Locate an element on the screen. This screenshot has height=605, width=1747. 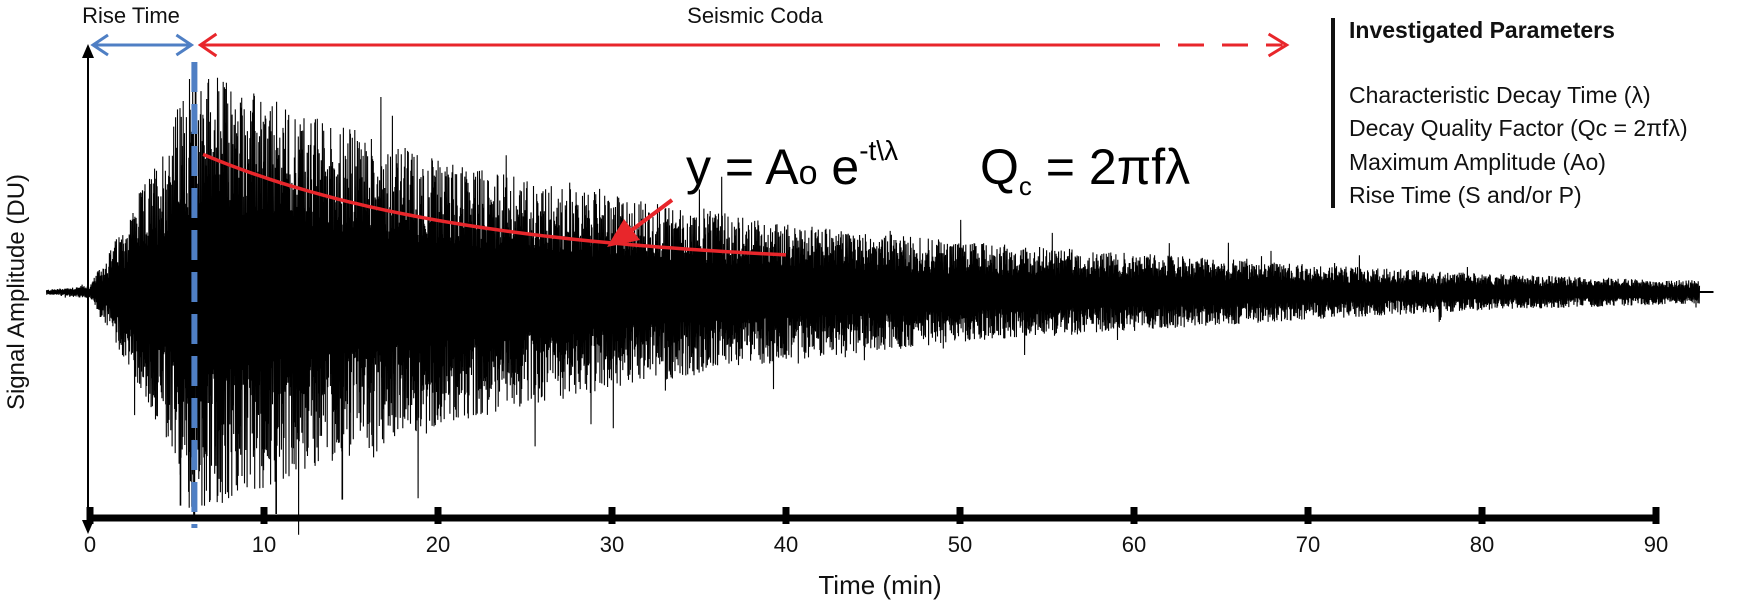
seismic-coda-label: Seismic Coda is located at coordinates (755, 15).